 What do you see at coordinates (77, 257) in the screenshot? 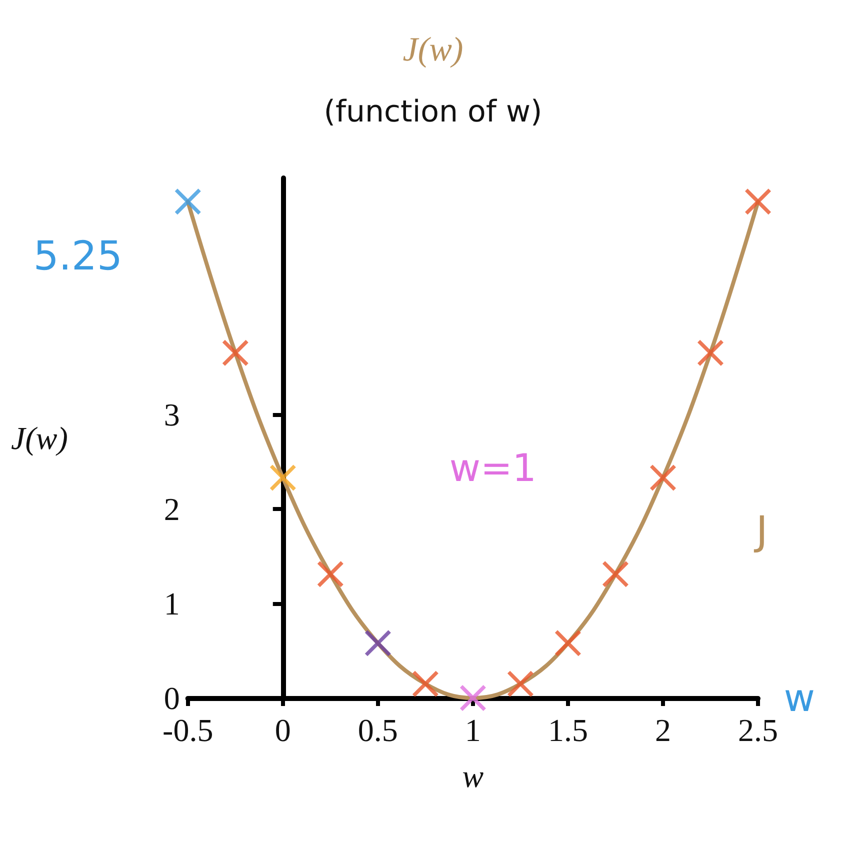
I see `text: 5.25` at bounding box center [77, 257].